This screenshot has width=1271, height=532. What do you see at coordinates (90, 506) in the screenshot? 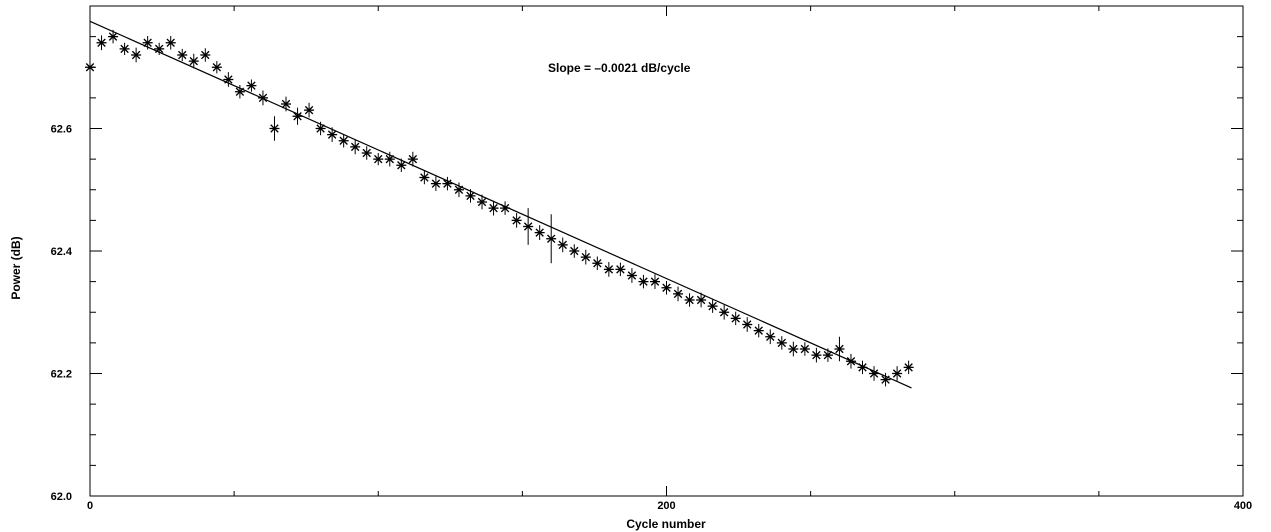
I see `x-tick-label: 0` at bounding box center [90, 506].